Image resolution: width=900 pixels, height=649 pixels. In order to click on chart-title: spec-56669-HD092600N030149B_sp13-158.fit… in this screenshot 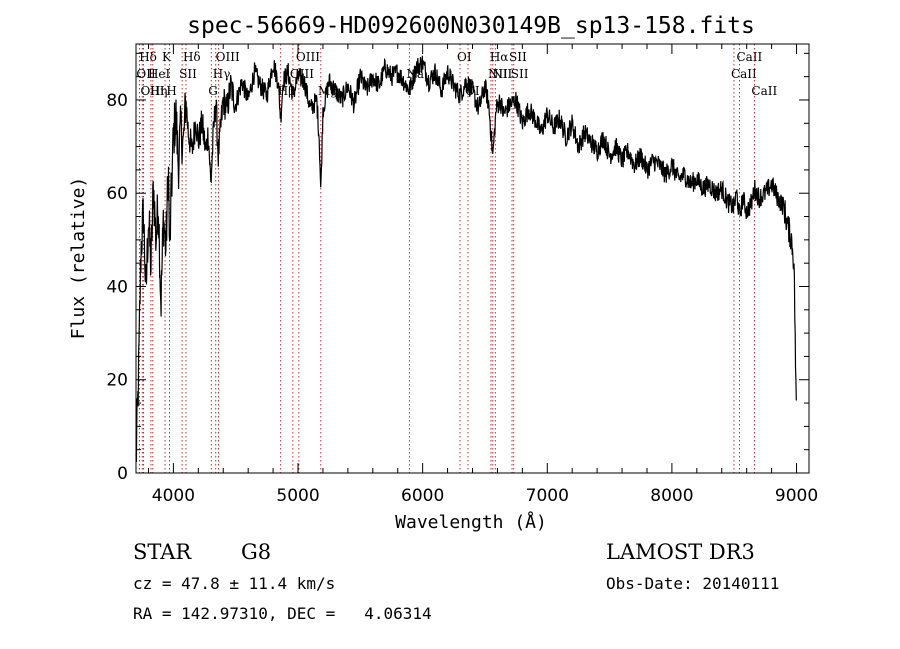, I will do `click(471, 26)`.